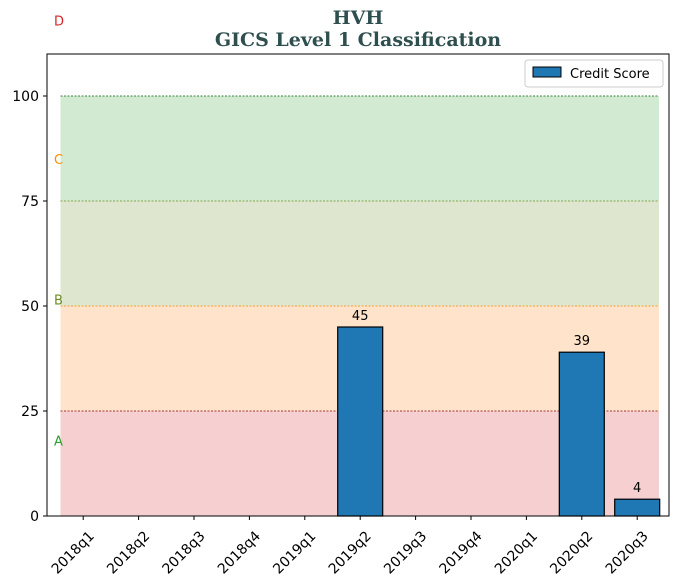 The width and height of the screenshot is (678, 585). Describe the element at coordinates (184, 552) in the screenshot. I see `x-tick-label: 2018q3` at that location.